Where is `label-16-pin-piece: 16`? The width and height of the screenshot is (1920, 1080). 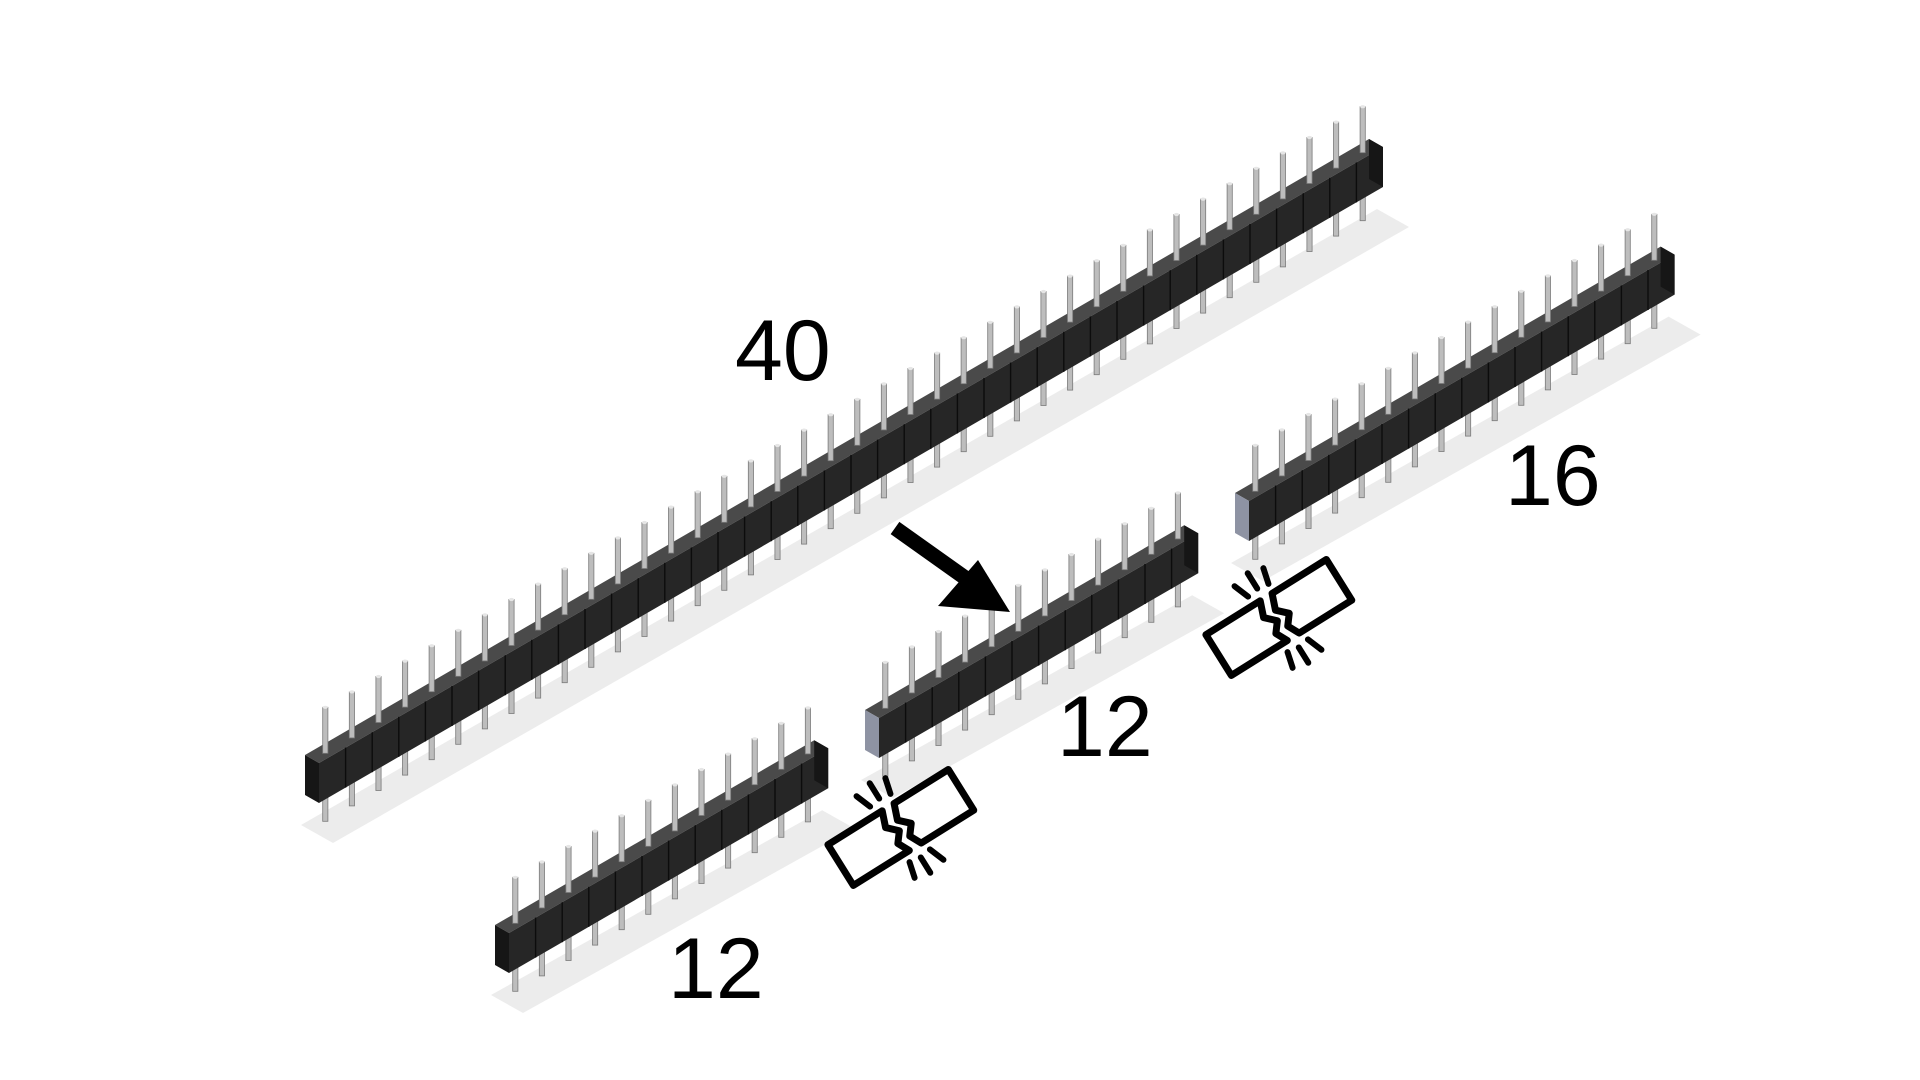 label-16-pin-piece: 16 is located at coordinates (1553, 476).